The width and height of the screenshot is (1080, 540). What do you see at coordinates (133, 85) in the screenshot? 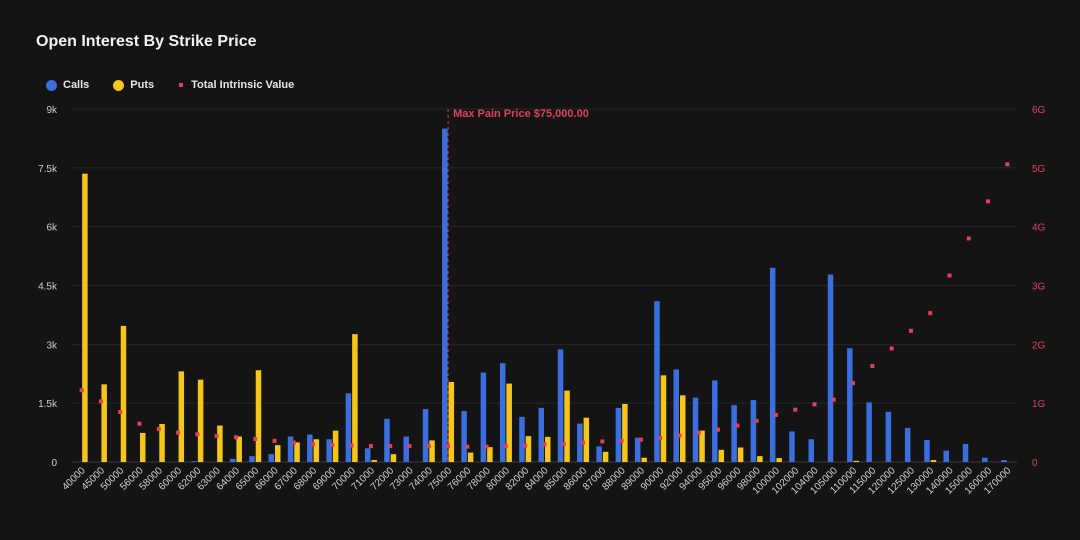
I see `legend-item-puts: Puts` at bounding box center [133, 85].